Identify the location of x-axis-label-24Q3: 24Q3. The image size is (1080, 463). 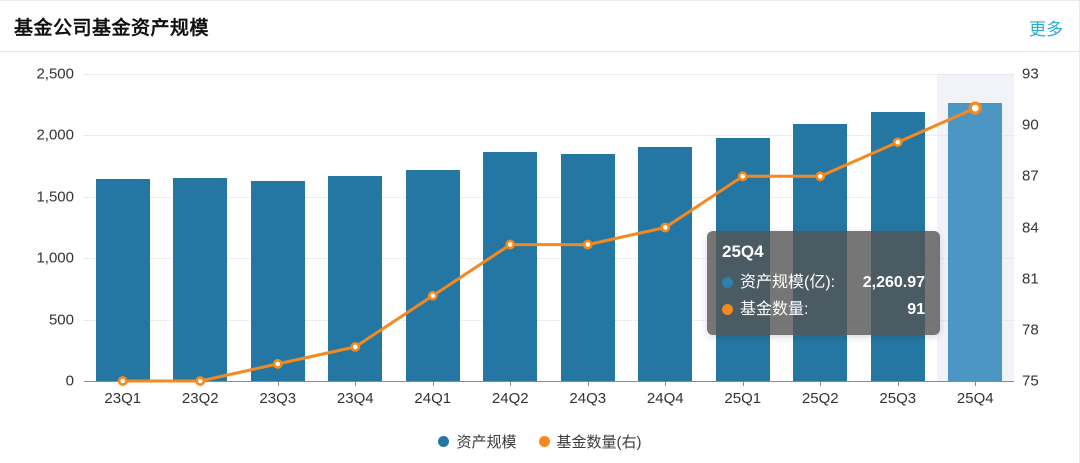
(588, 398).